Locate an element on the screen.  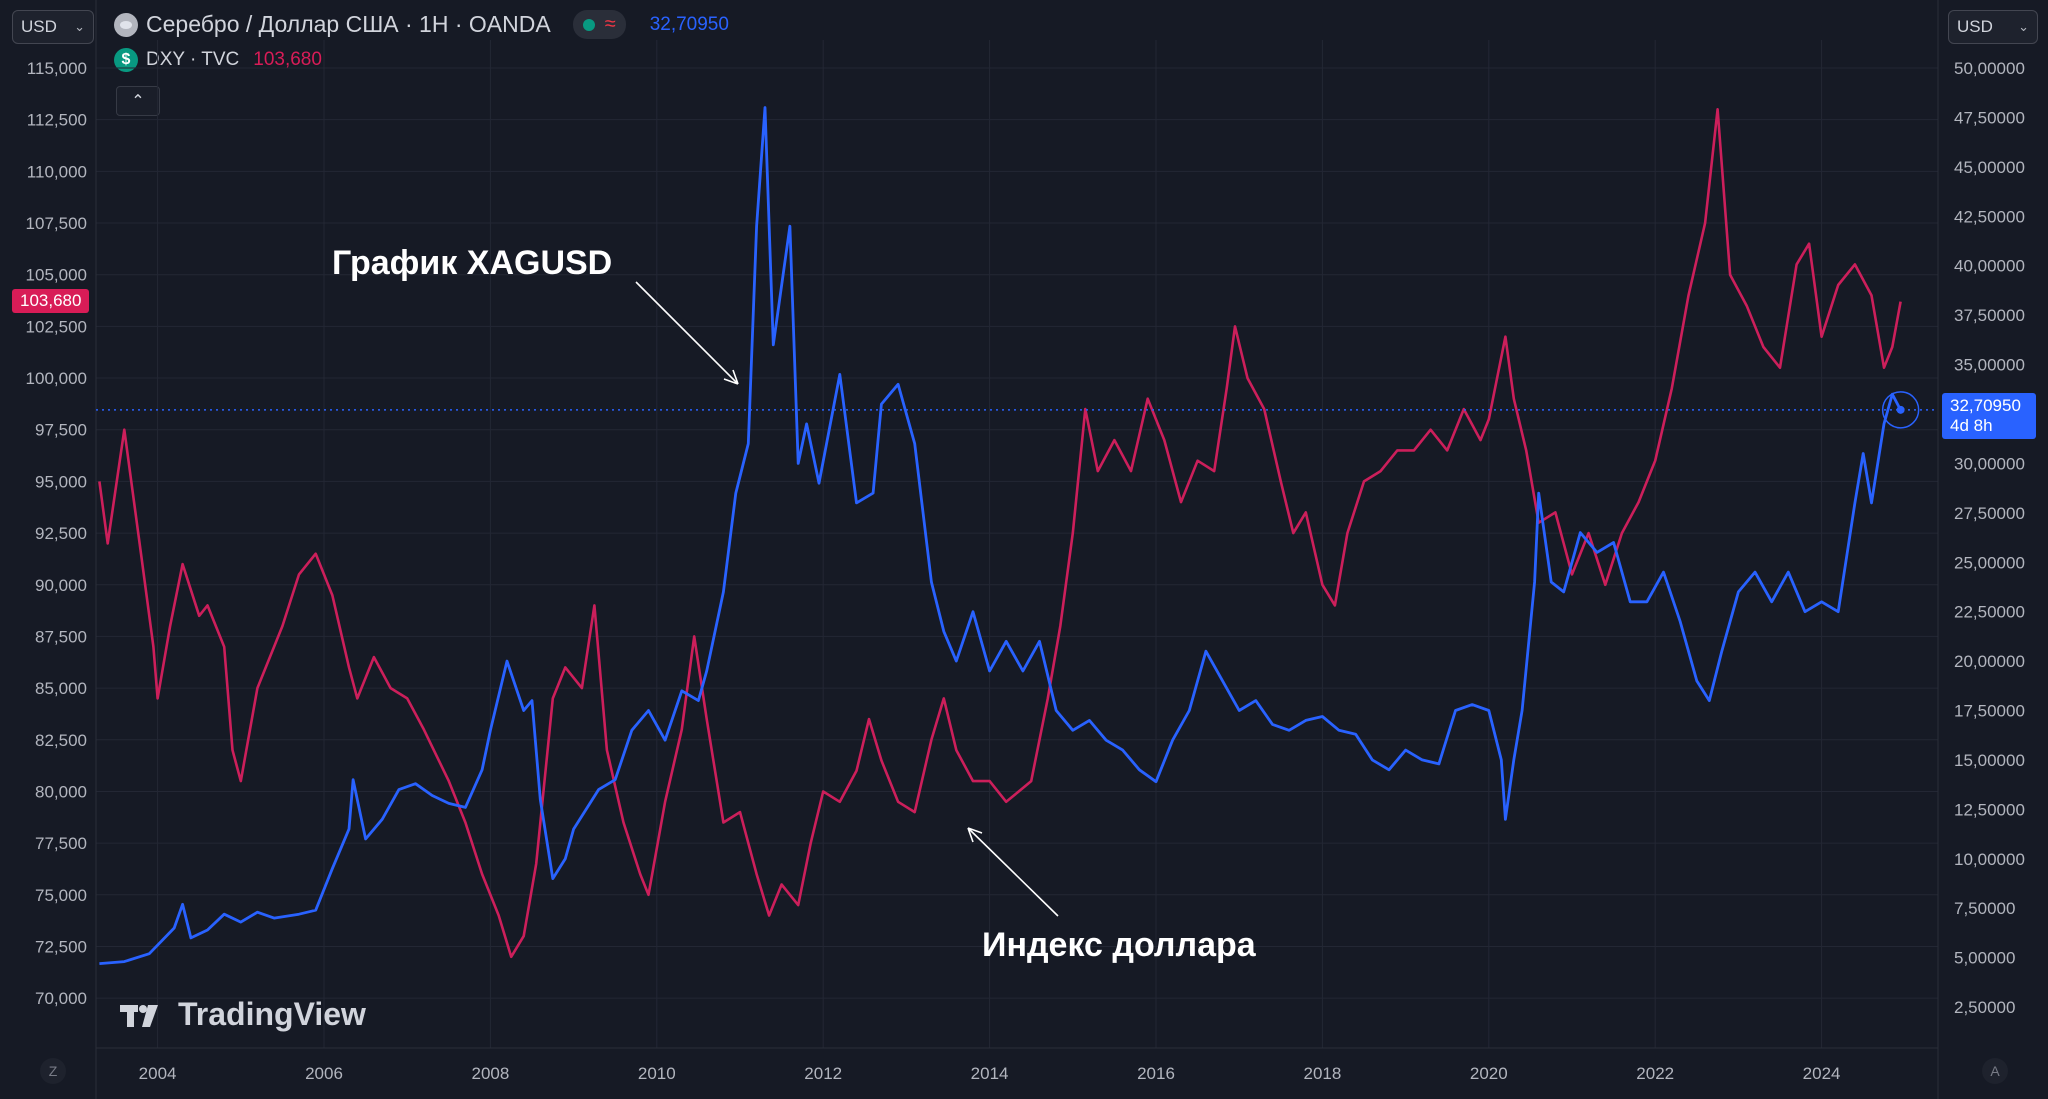
right-axis-tick-label: 22,50000 is located at coordinates (1989, 612).